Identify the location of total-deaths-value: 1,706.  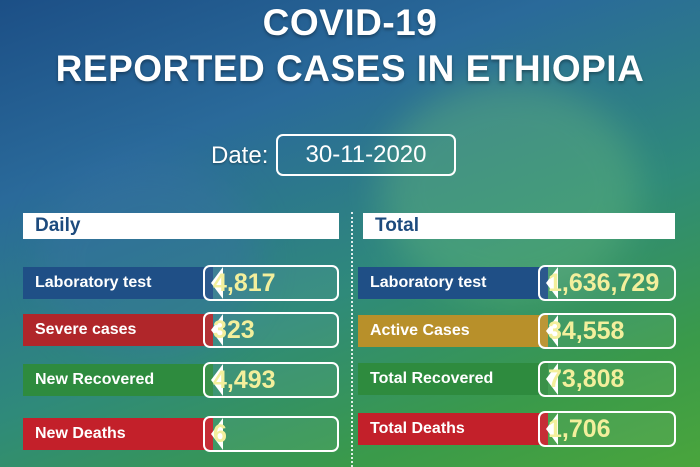
(607, 429).